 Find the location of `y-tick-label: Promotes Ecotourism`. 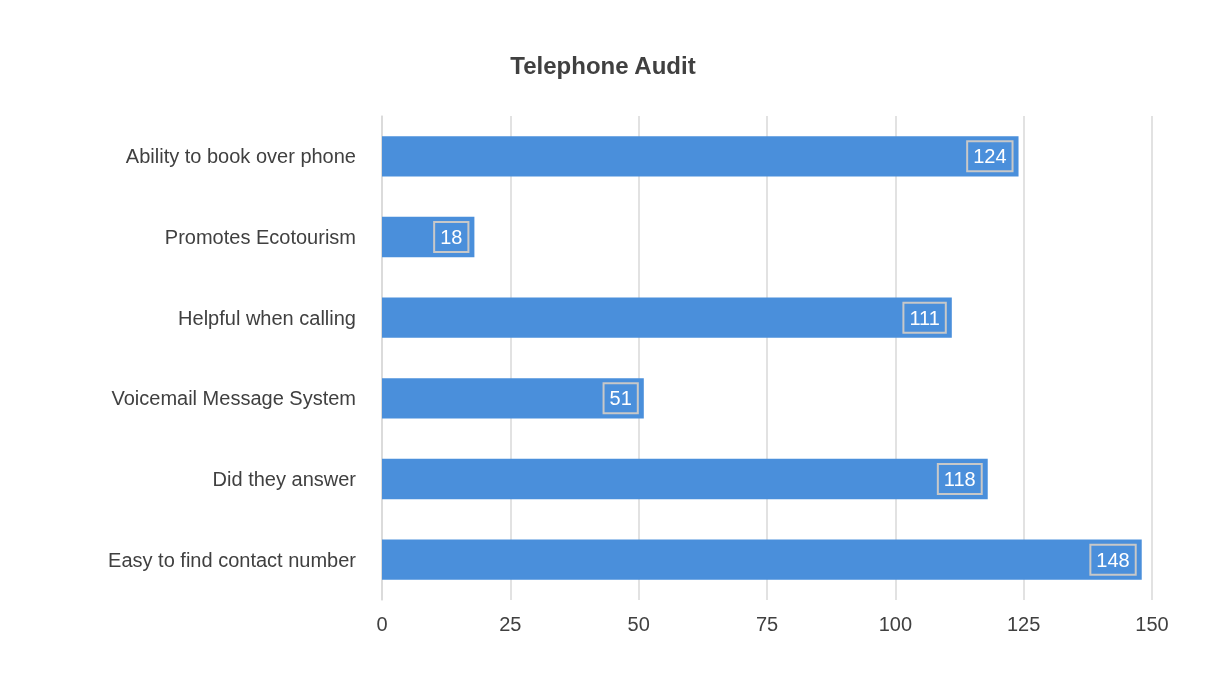

y-tick-label: Promotes Ecotourism is located at coordinates (260, 237).